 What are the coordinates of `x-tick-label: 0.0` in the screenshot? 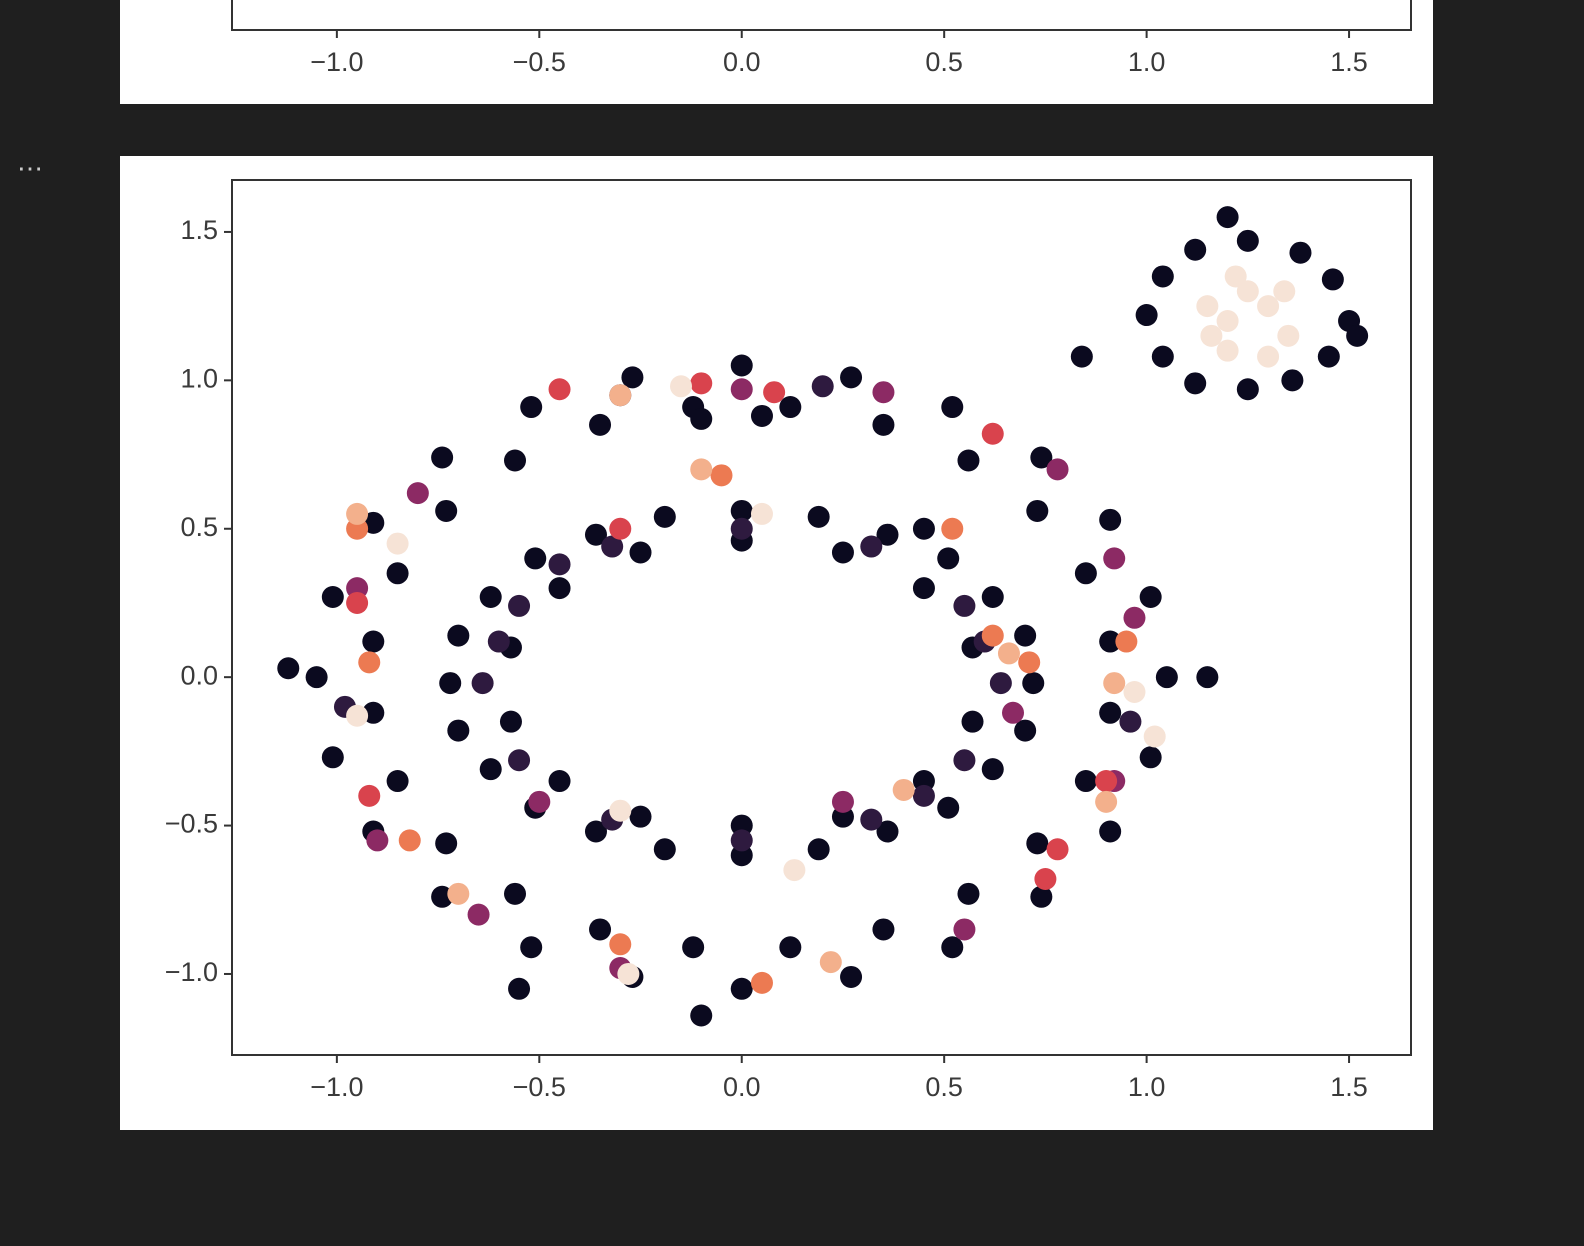 It's located at (742, 1087).